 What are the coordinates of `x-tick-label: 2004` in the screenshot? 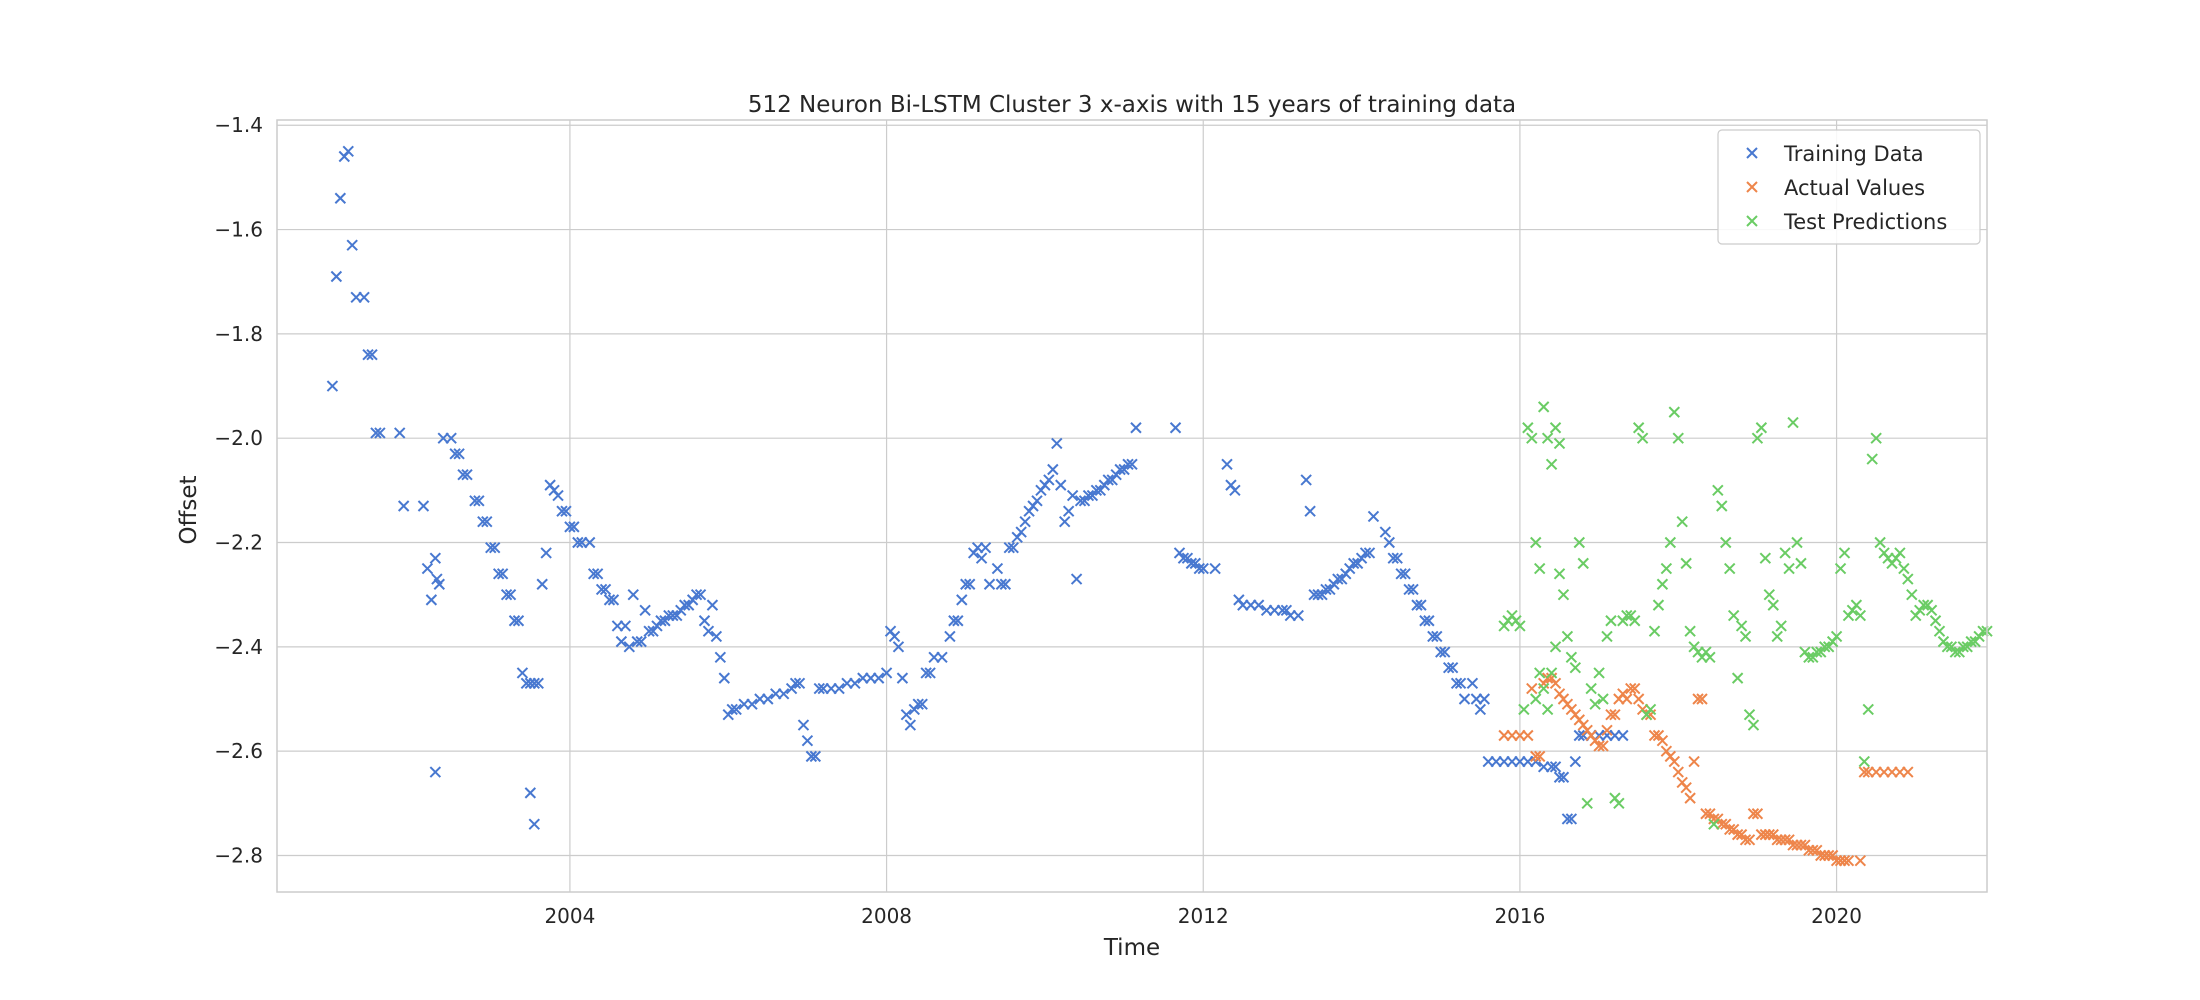 It's located at (569, 916).